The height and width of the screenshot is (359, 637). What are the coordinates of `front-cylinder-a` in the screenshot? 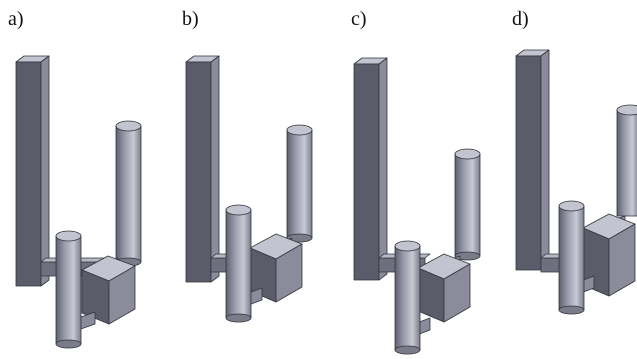 It's located at (68, 289).